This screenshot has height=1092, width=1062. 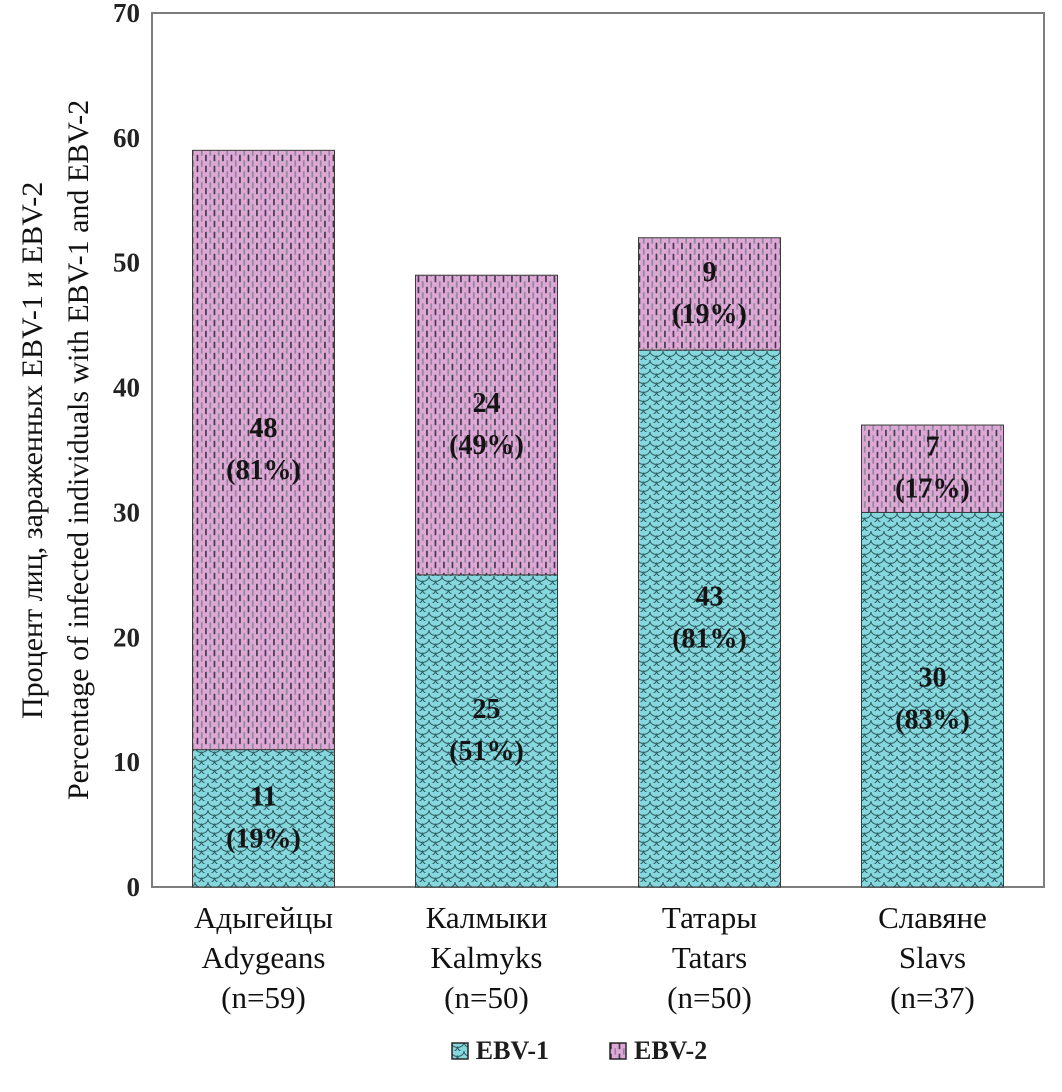 I want to click on bar-segment-label-ebv-1-1: 25 (51%), so click(x=486, y=730).